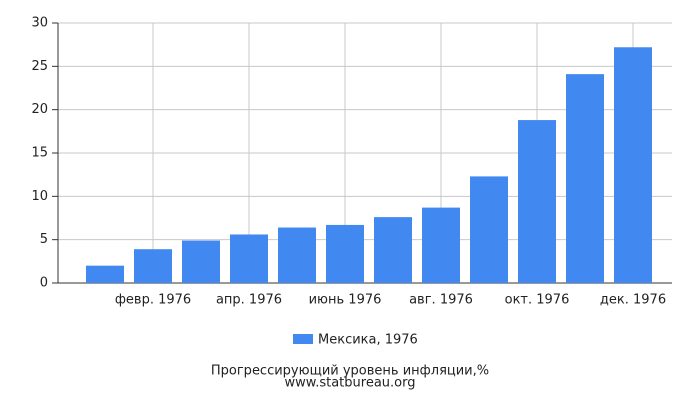  What do you see at coordinates (39, 153) in the screenshot?
I see `y-tick-label: 15` at bounding box center [39, 153].